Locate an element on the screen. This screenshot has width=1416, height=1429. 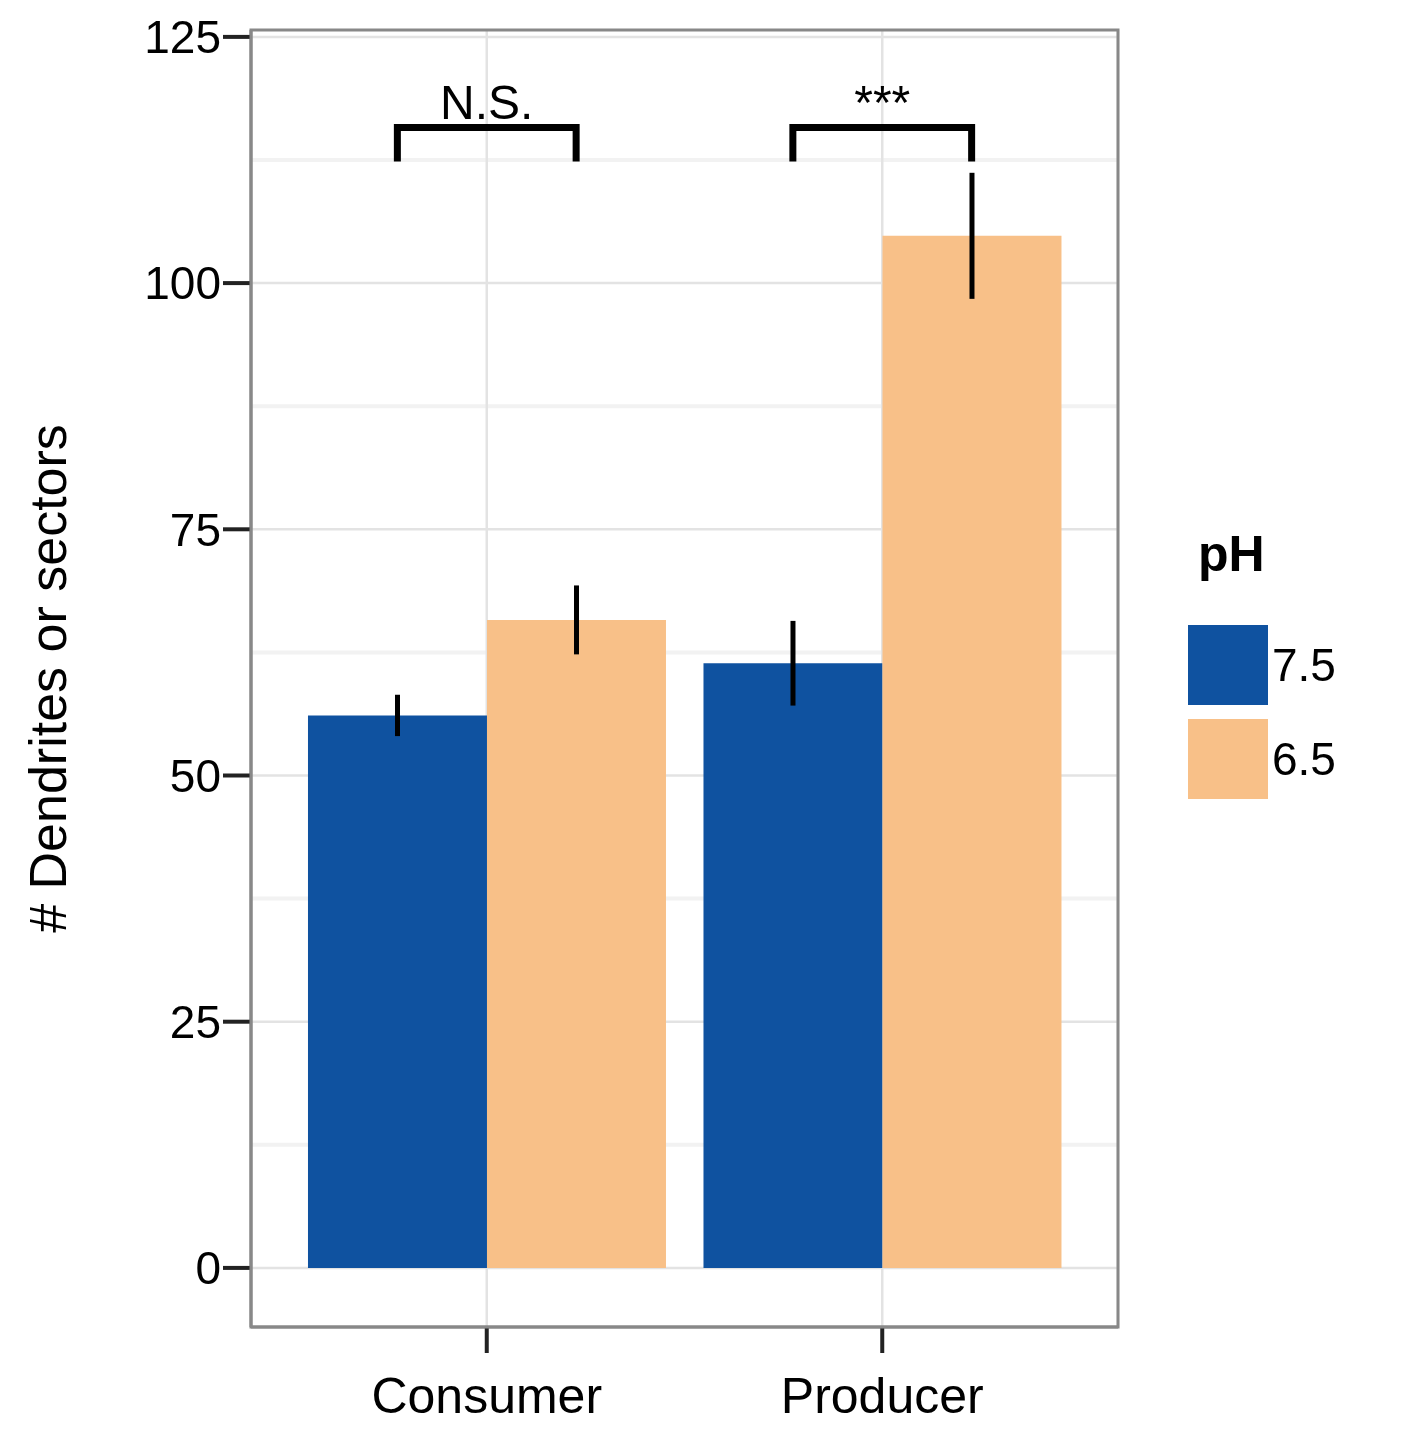
legend-label: 7.5 is located at coordinates (1304, 664).